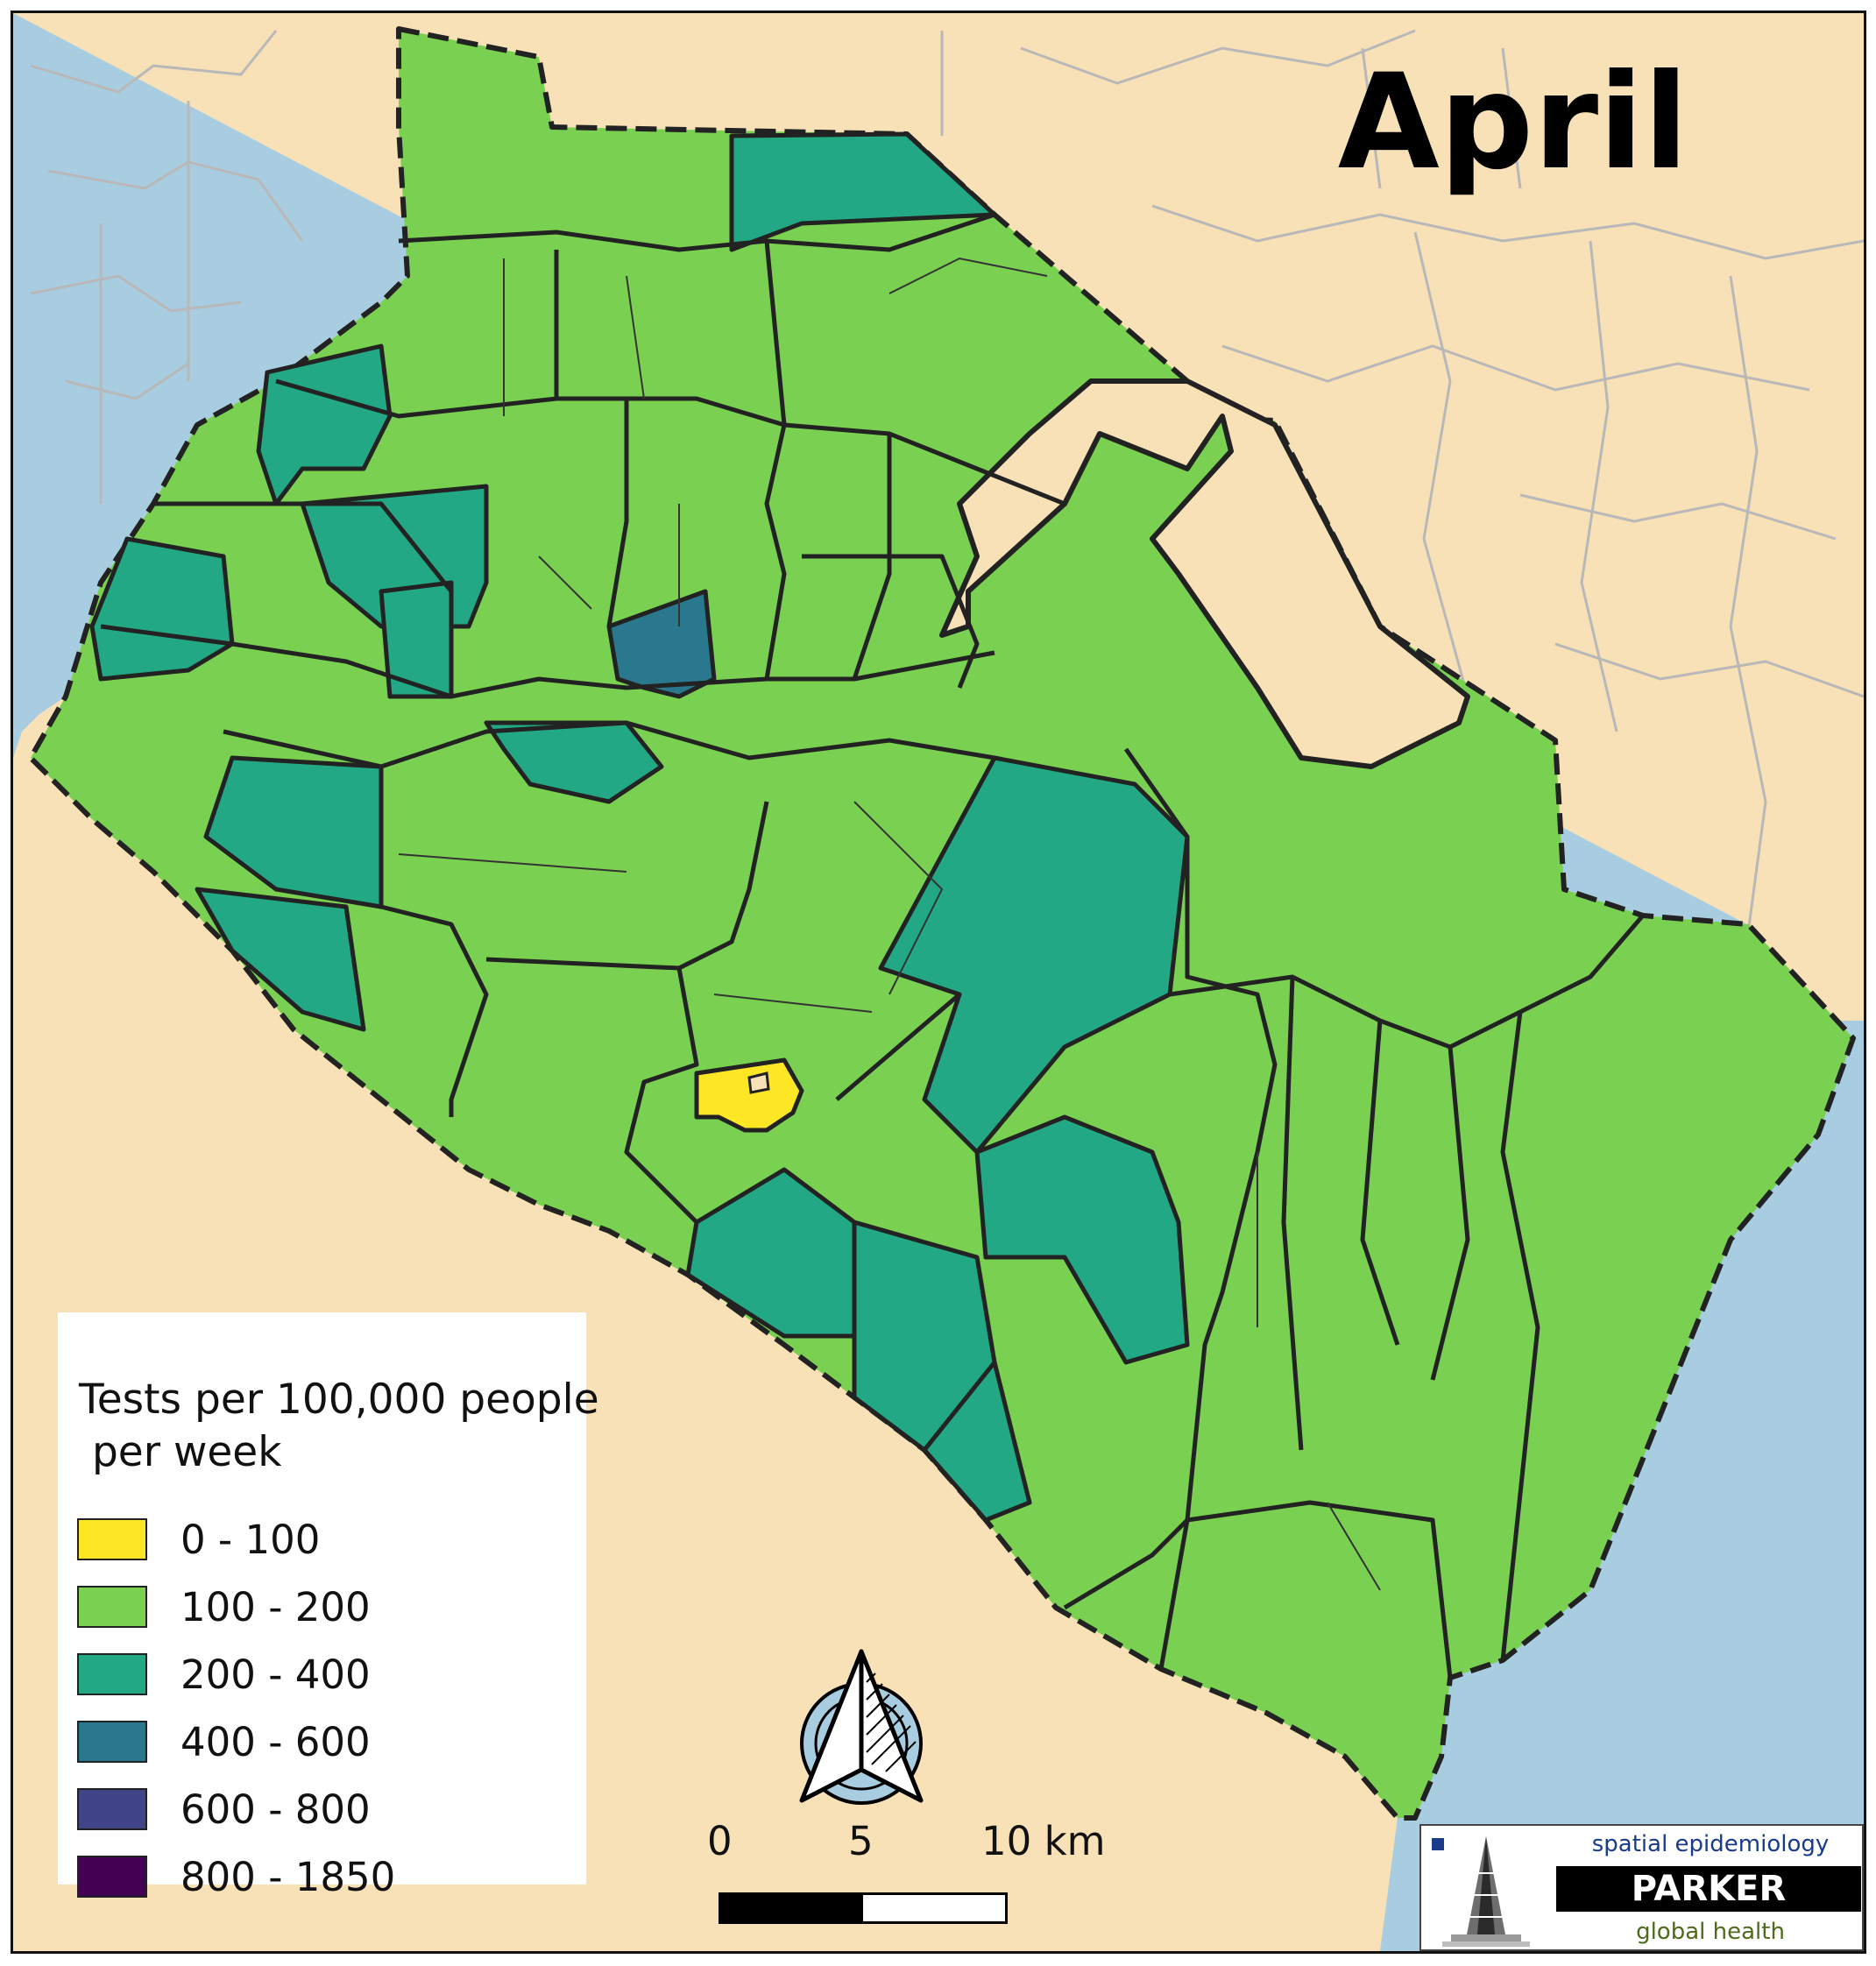  I want to click on legend-title: Tests per 100,000 people per week, so click(339, 1425).